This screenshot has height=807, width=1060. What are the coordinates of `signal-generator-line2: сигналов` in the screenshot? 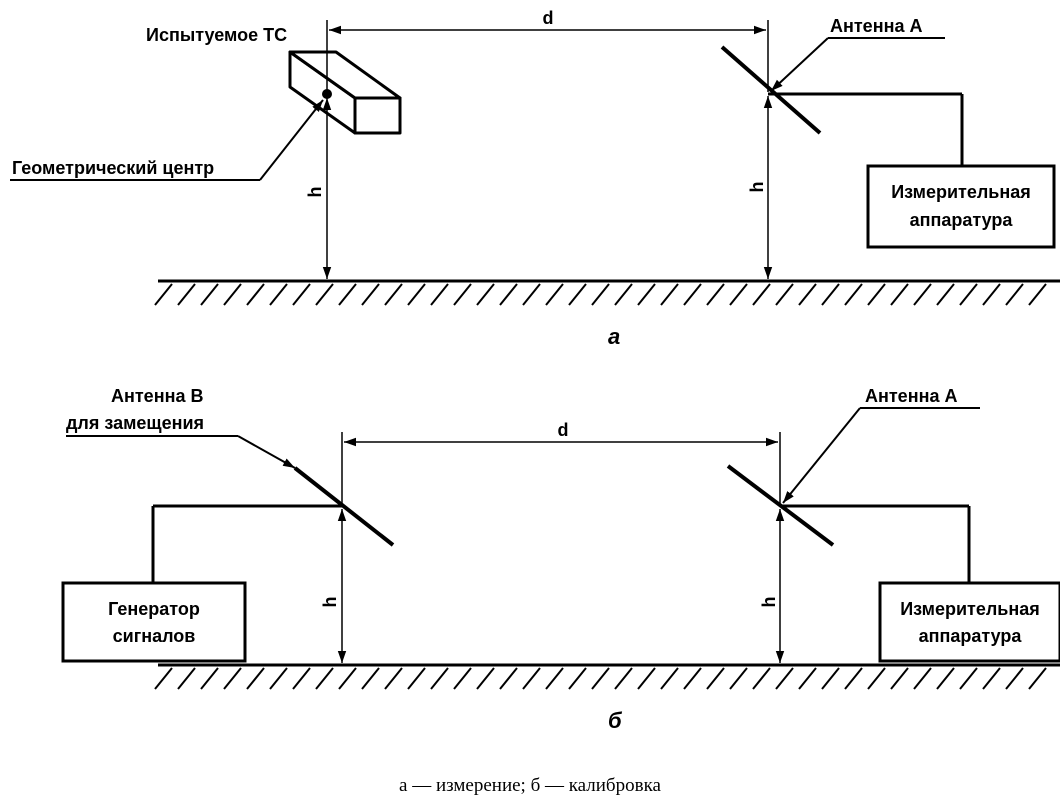 It's located at (154, 636).